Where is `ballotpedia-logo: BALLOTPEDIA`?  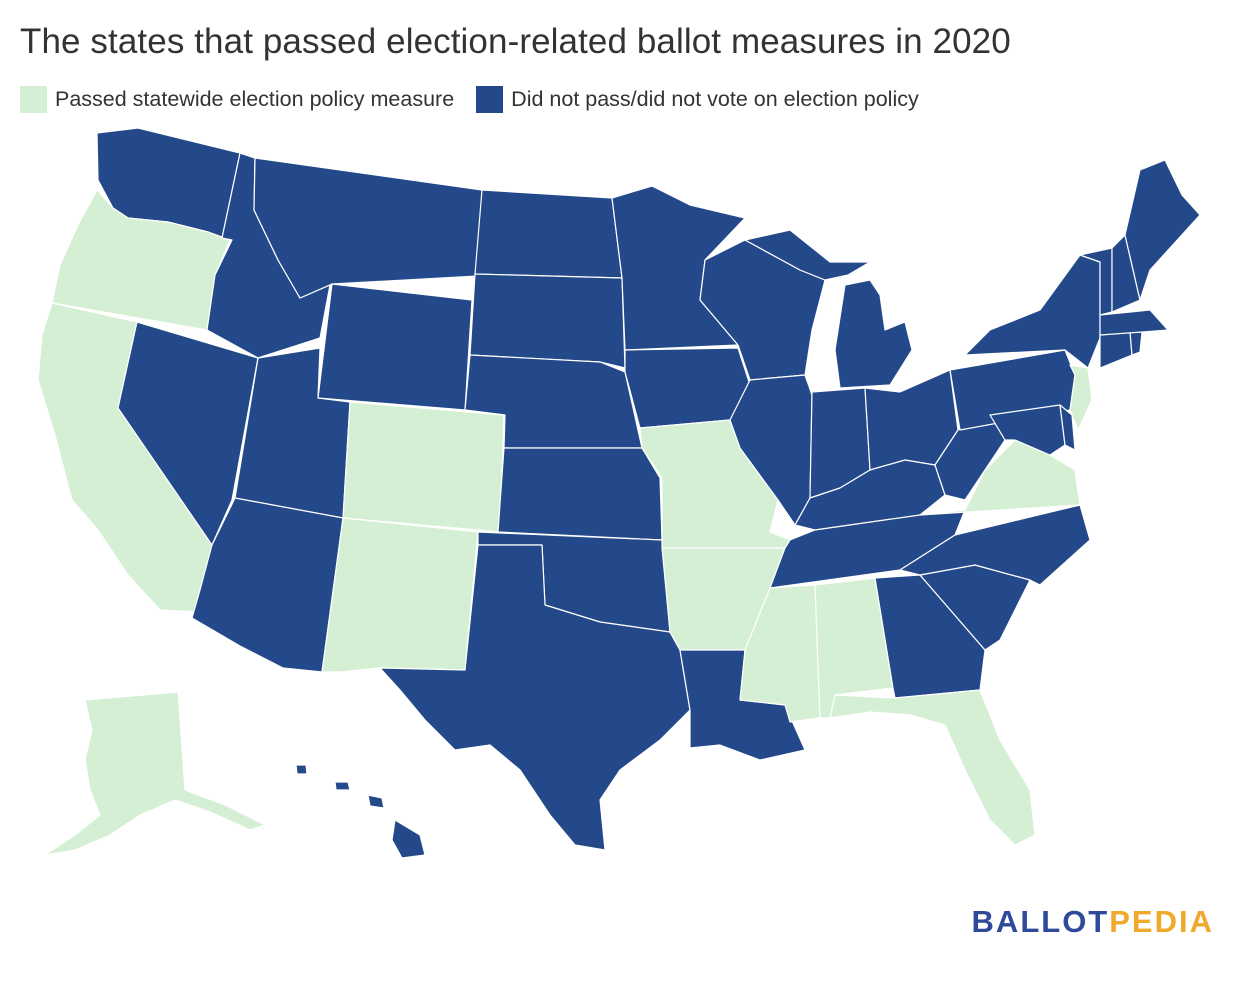 ballotpedia-logo: BALLOTPEDIA is located at coordinates (1093, 922).